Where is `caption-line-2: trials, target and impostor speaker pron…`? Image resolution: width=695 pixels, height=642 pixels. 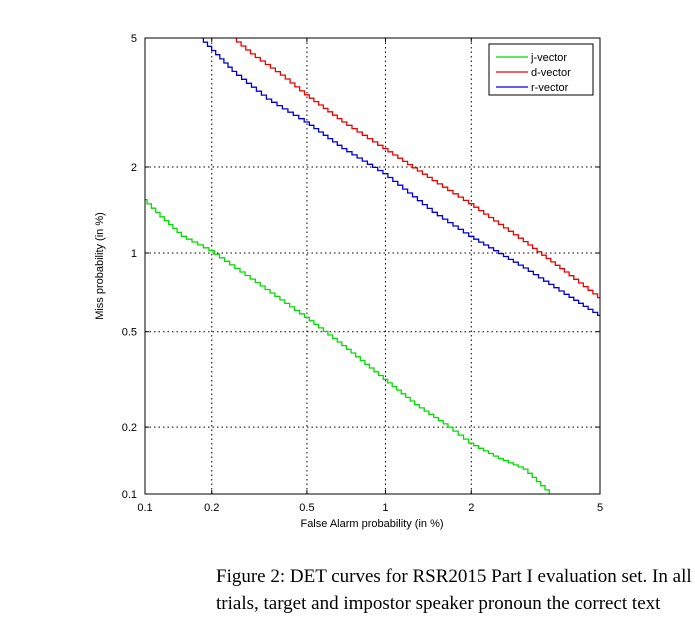
caption-line-2: trials, target and impostor speaker pron… is located at coordinates (438, 603).